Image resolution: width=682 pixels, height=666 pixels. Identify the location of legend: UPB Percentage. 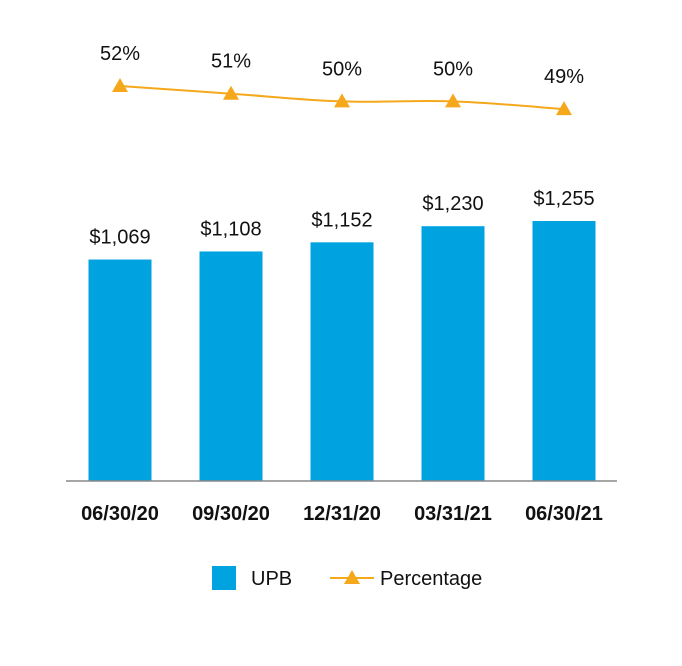
(347, 578).